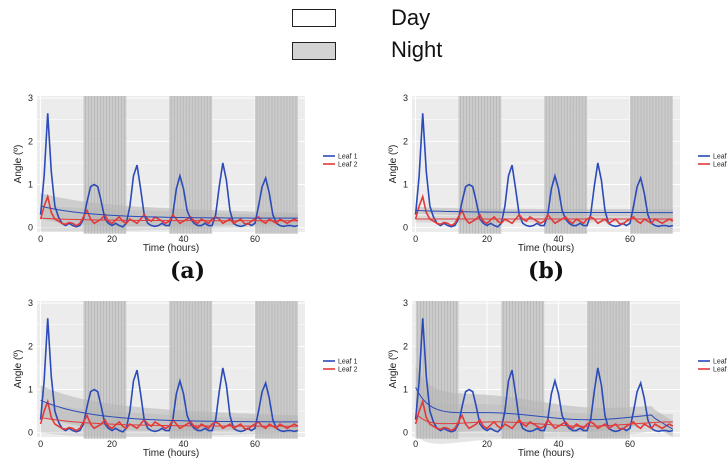 This screenshot has width=727, height=463. What do you see at coordinates (276, 165) in the screenshot?
I see `night-shade` at bounding box center [276, 165].